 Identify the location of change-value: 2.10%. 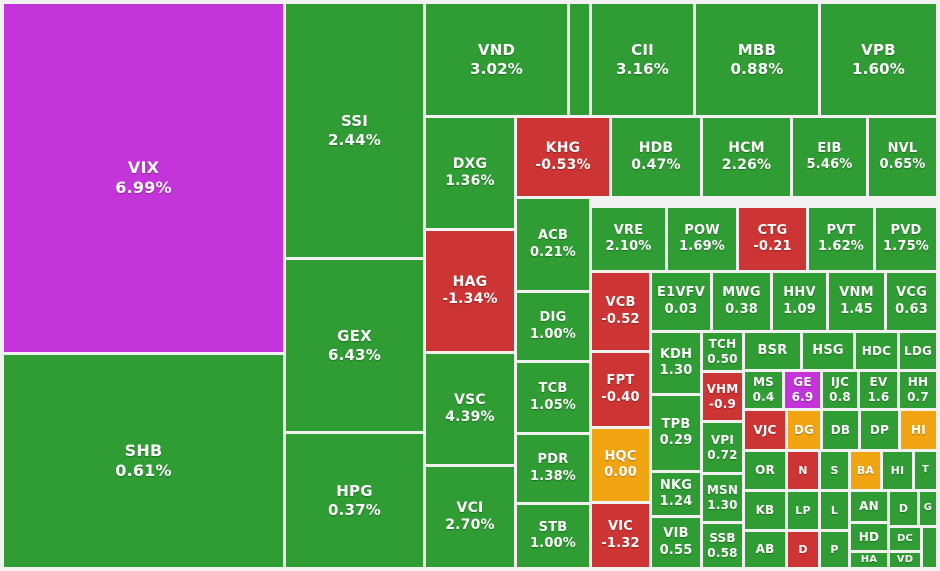
(628, 246).